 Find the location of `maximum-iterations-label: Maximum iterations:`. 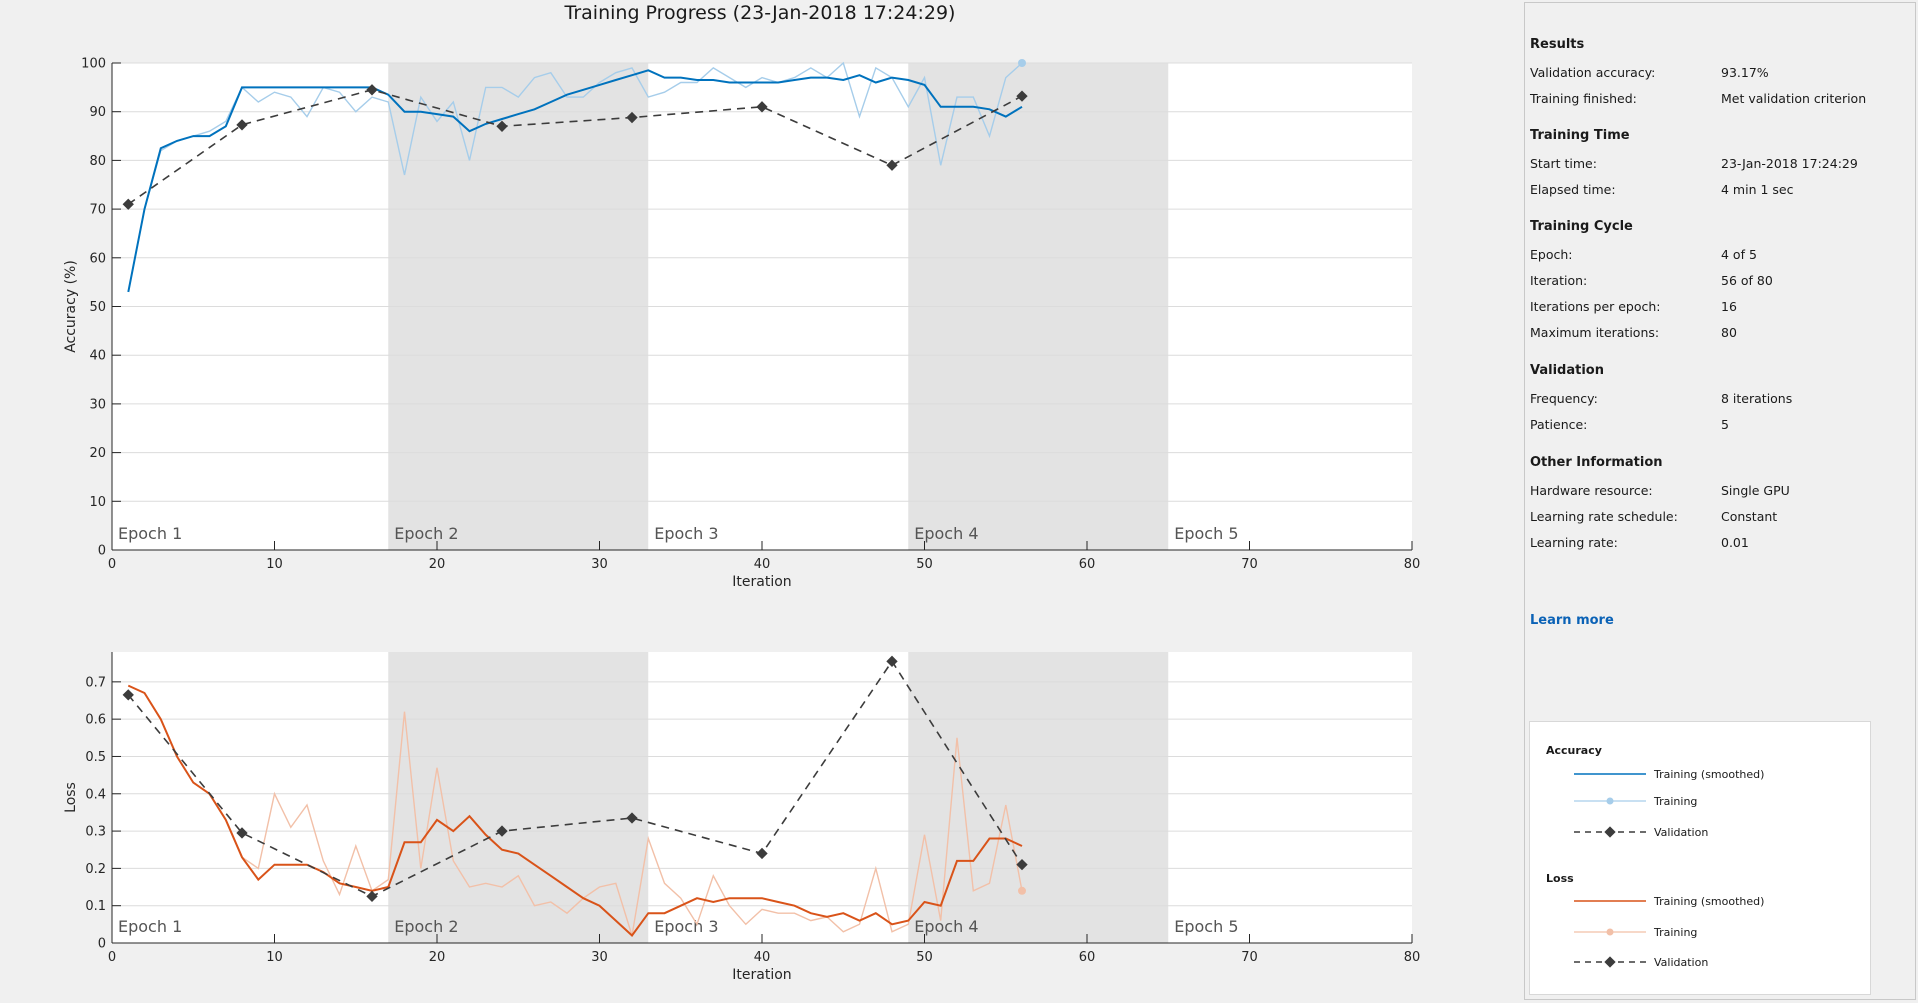

maximum-iterations-label: Maximum iterations: is located at coordinates (1595, 332).